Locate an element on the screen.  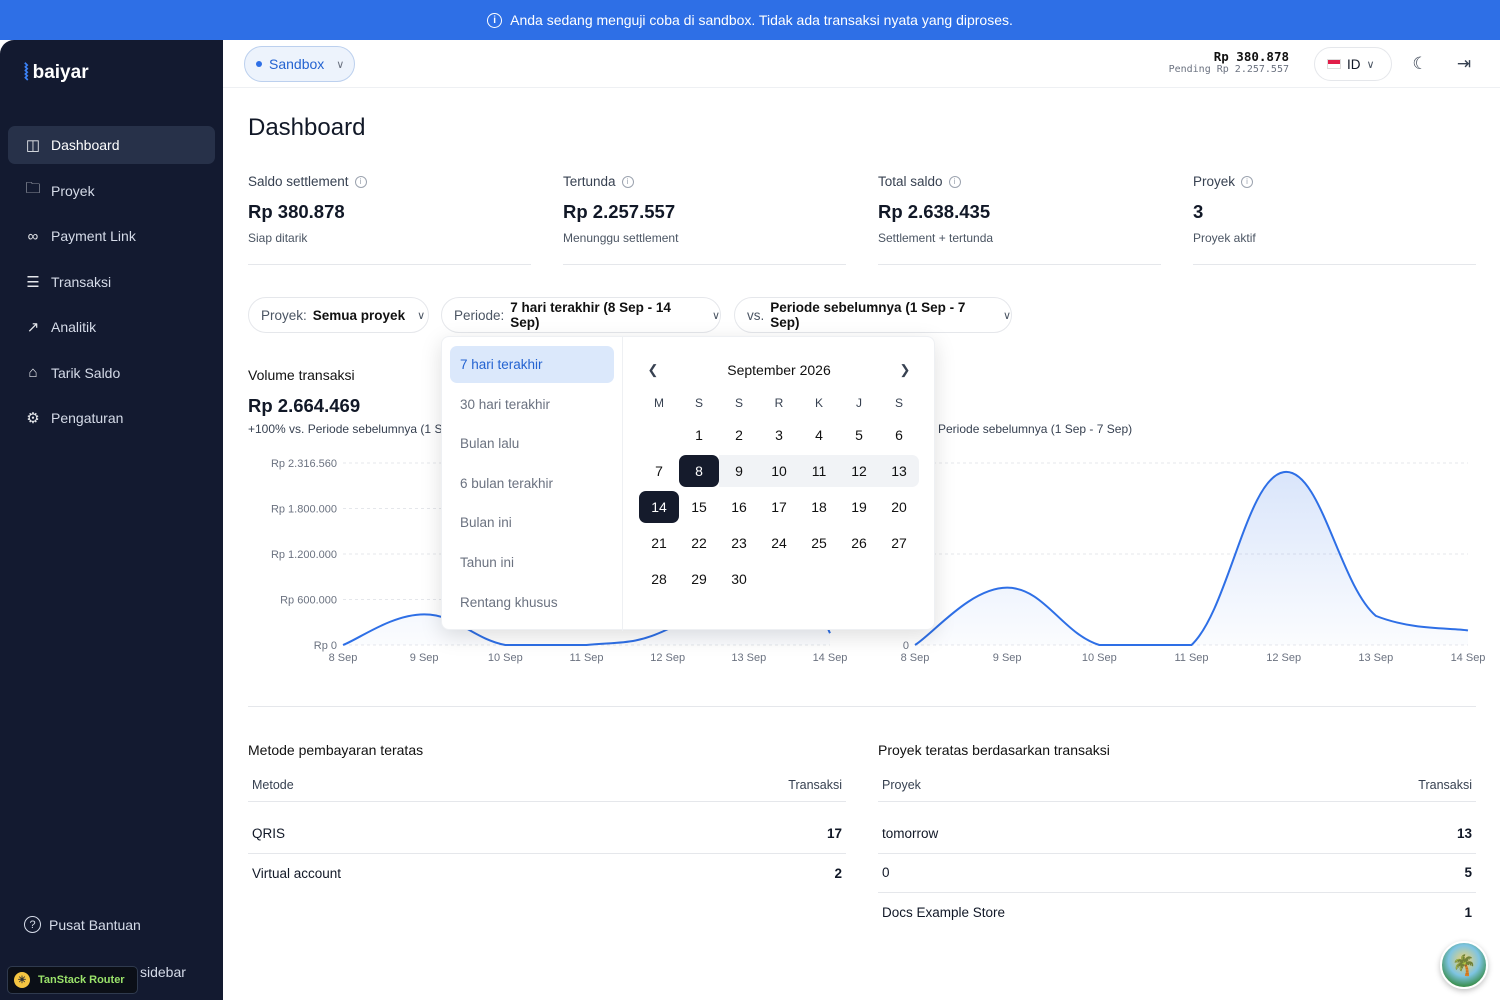
calendar-day: 28 is located at coordinates (659, 579).